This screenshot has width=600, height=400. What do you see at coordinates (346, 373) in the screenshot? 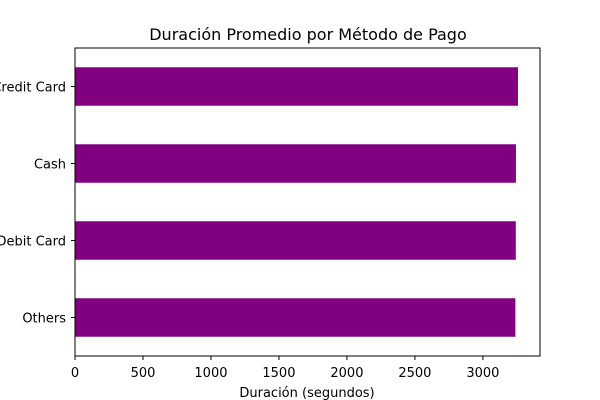
I see `x-tick-label: 2000` at bounding box center [346, 373].